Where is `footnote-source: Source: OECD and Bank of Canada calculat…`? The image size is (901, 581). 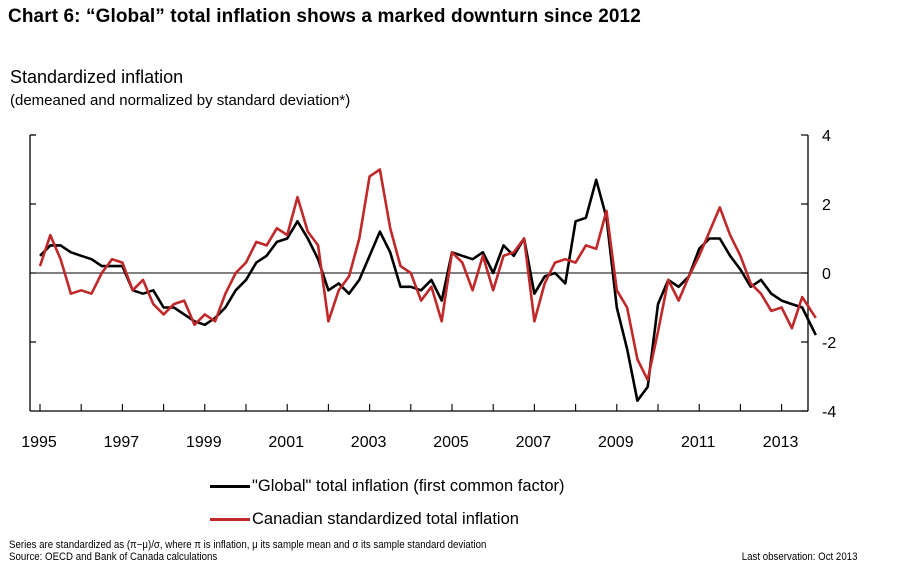 footnote-source: Source: OECD and Bank of Canada calculat… is located at coordinates (113, 557).